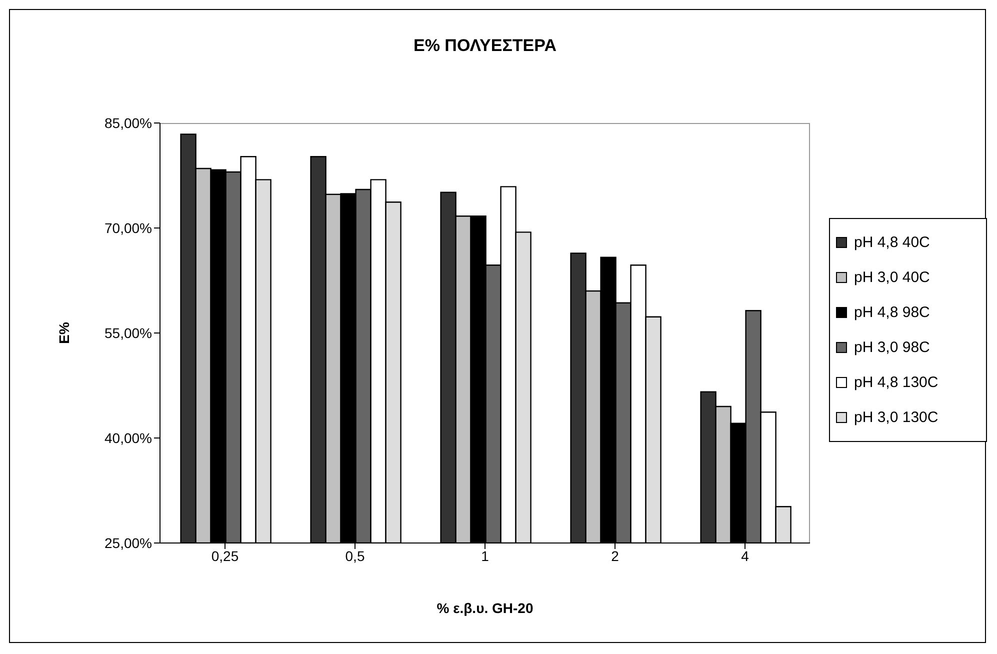  I want to click on chart-title: E% ΠΟΛΥΕΣΤΕΡΑ, so click(485, 46).